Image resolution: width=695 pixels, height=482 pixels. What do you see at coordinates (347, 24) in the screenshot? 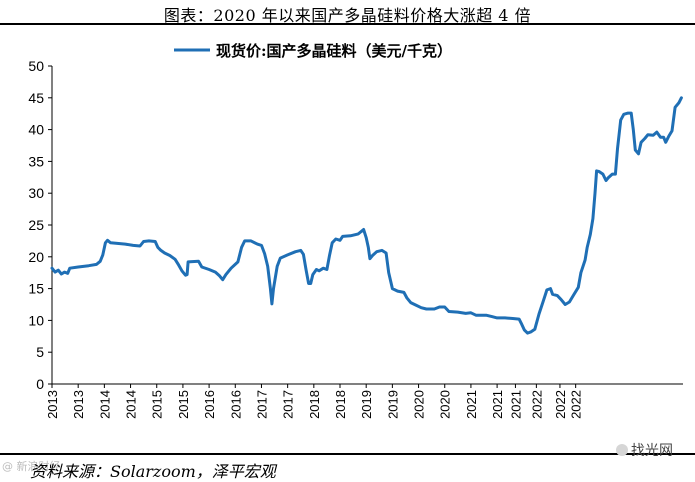
I see `top-rule` at bounding box center [347, 24].